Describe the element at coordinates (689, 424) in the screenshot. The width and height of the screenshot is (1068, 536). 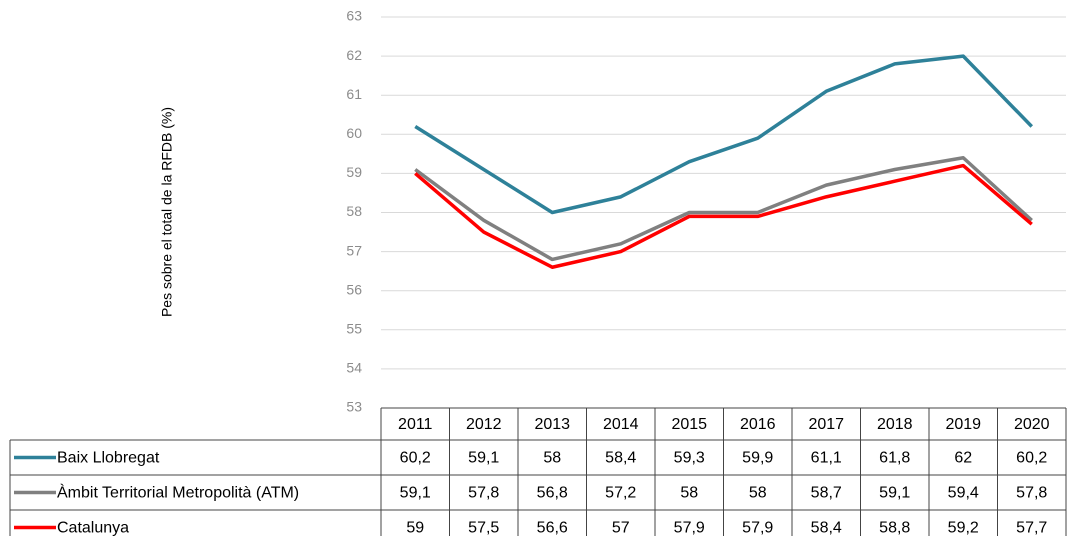
I see `x-tick-label: 2015` at that location.